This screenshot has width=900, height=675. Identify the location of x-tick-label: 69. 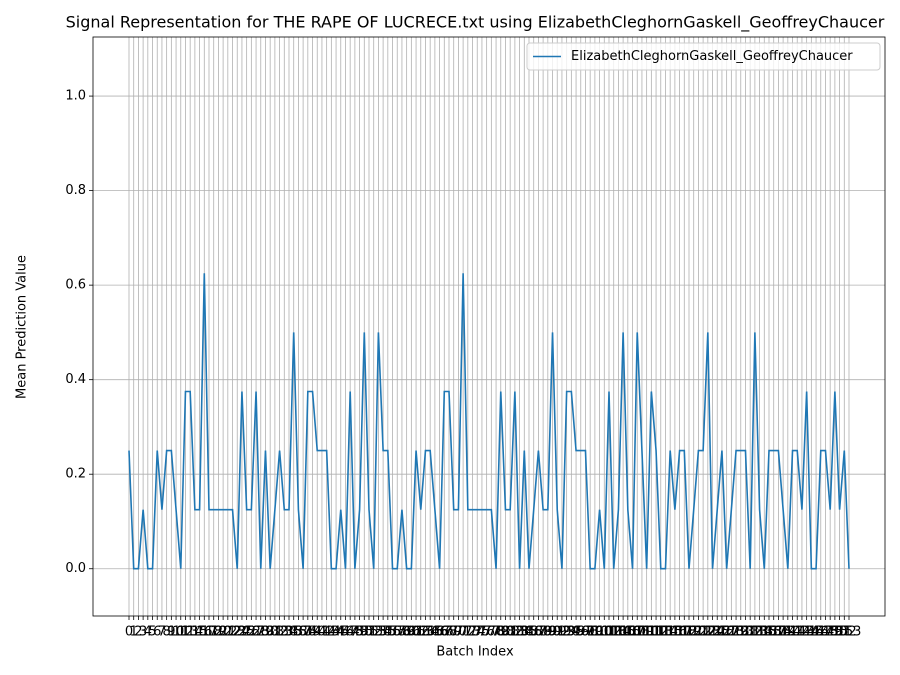
(453, 632).